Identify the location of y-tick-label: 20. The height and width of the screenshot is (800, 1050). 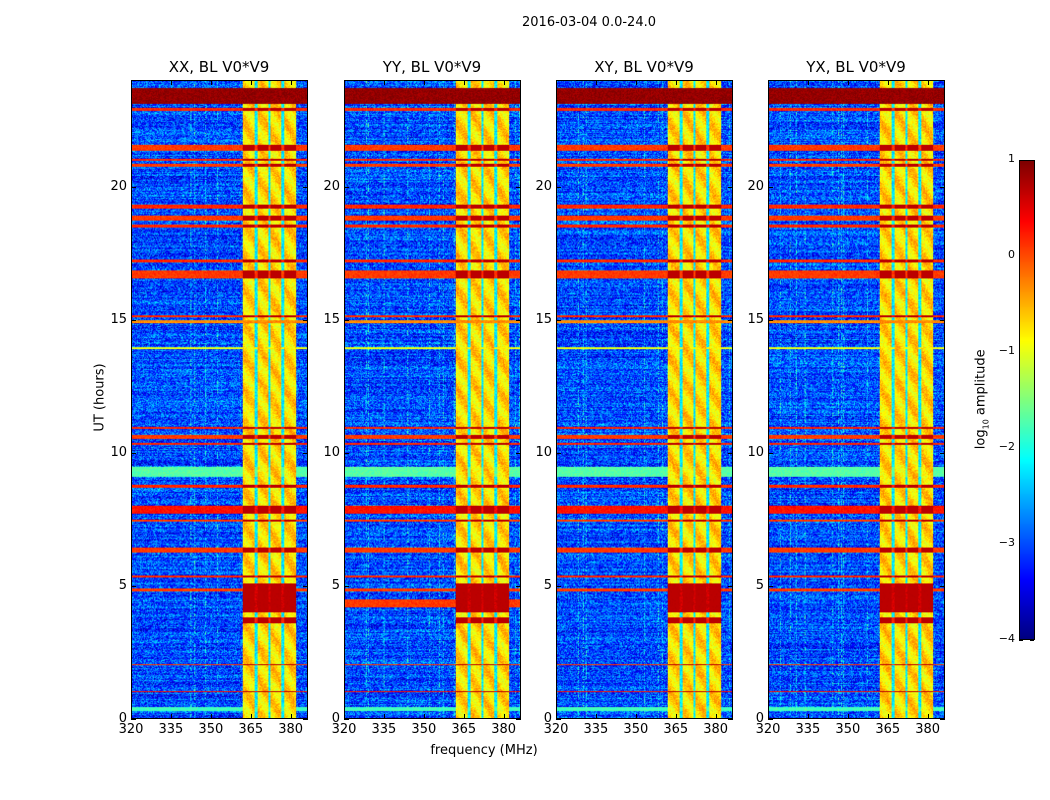
(755, 186).